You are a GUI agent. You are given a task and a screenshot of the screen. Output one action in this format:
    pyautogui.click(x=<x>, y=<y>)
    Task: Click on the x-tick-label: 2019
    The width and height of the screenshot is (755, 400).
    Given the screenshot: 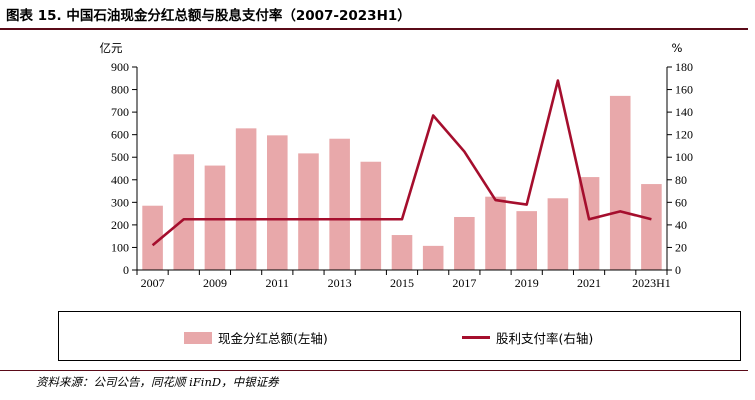 What is the action you would take?
    pyautogui.click(x=527, y=283)
    